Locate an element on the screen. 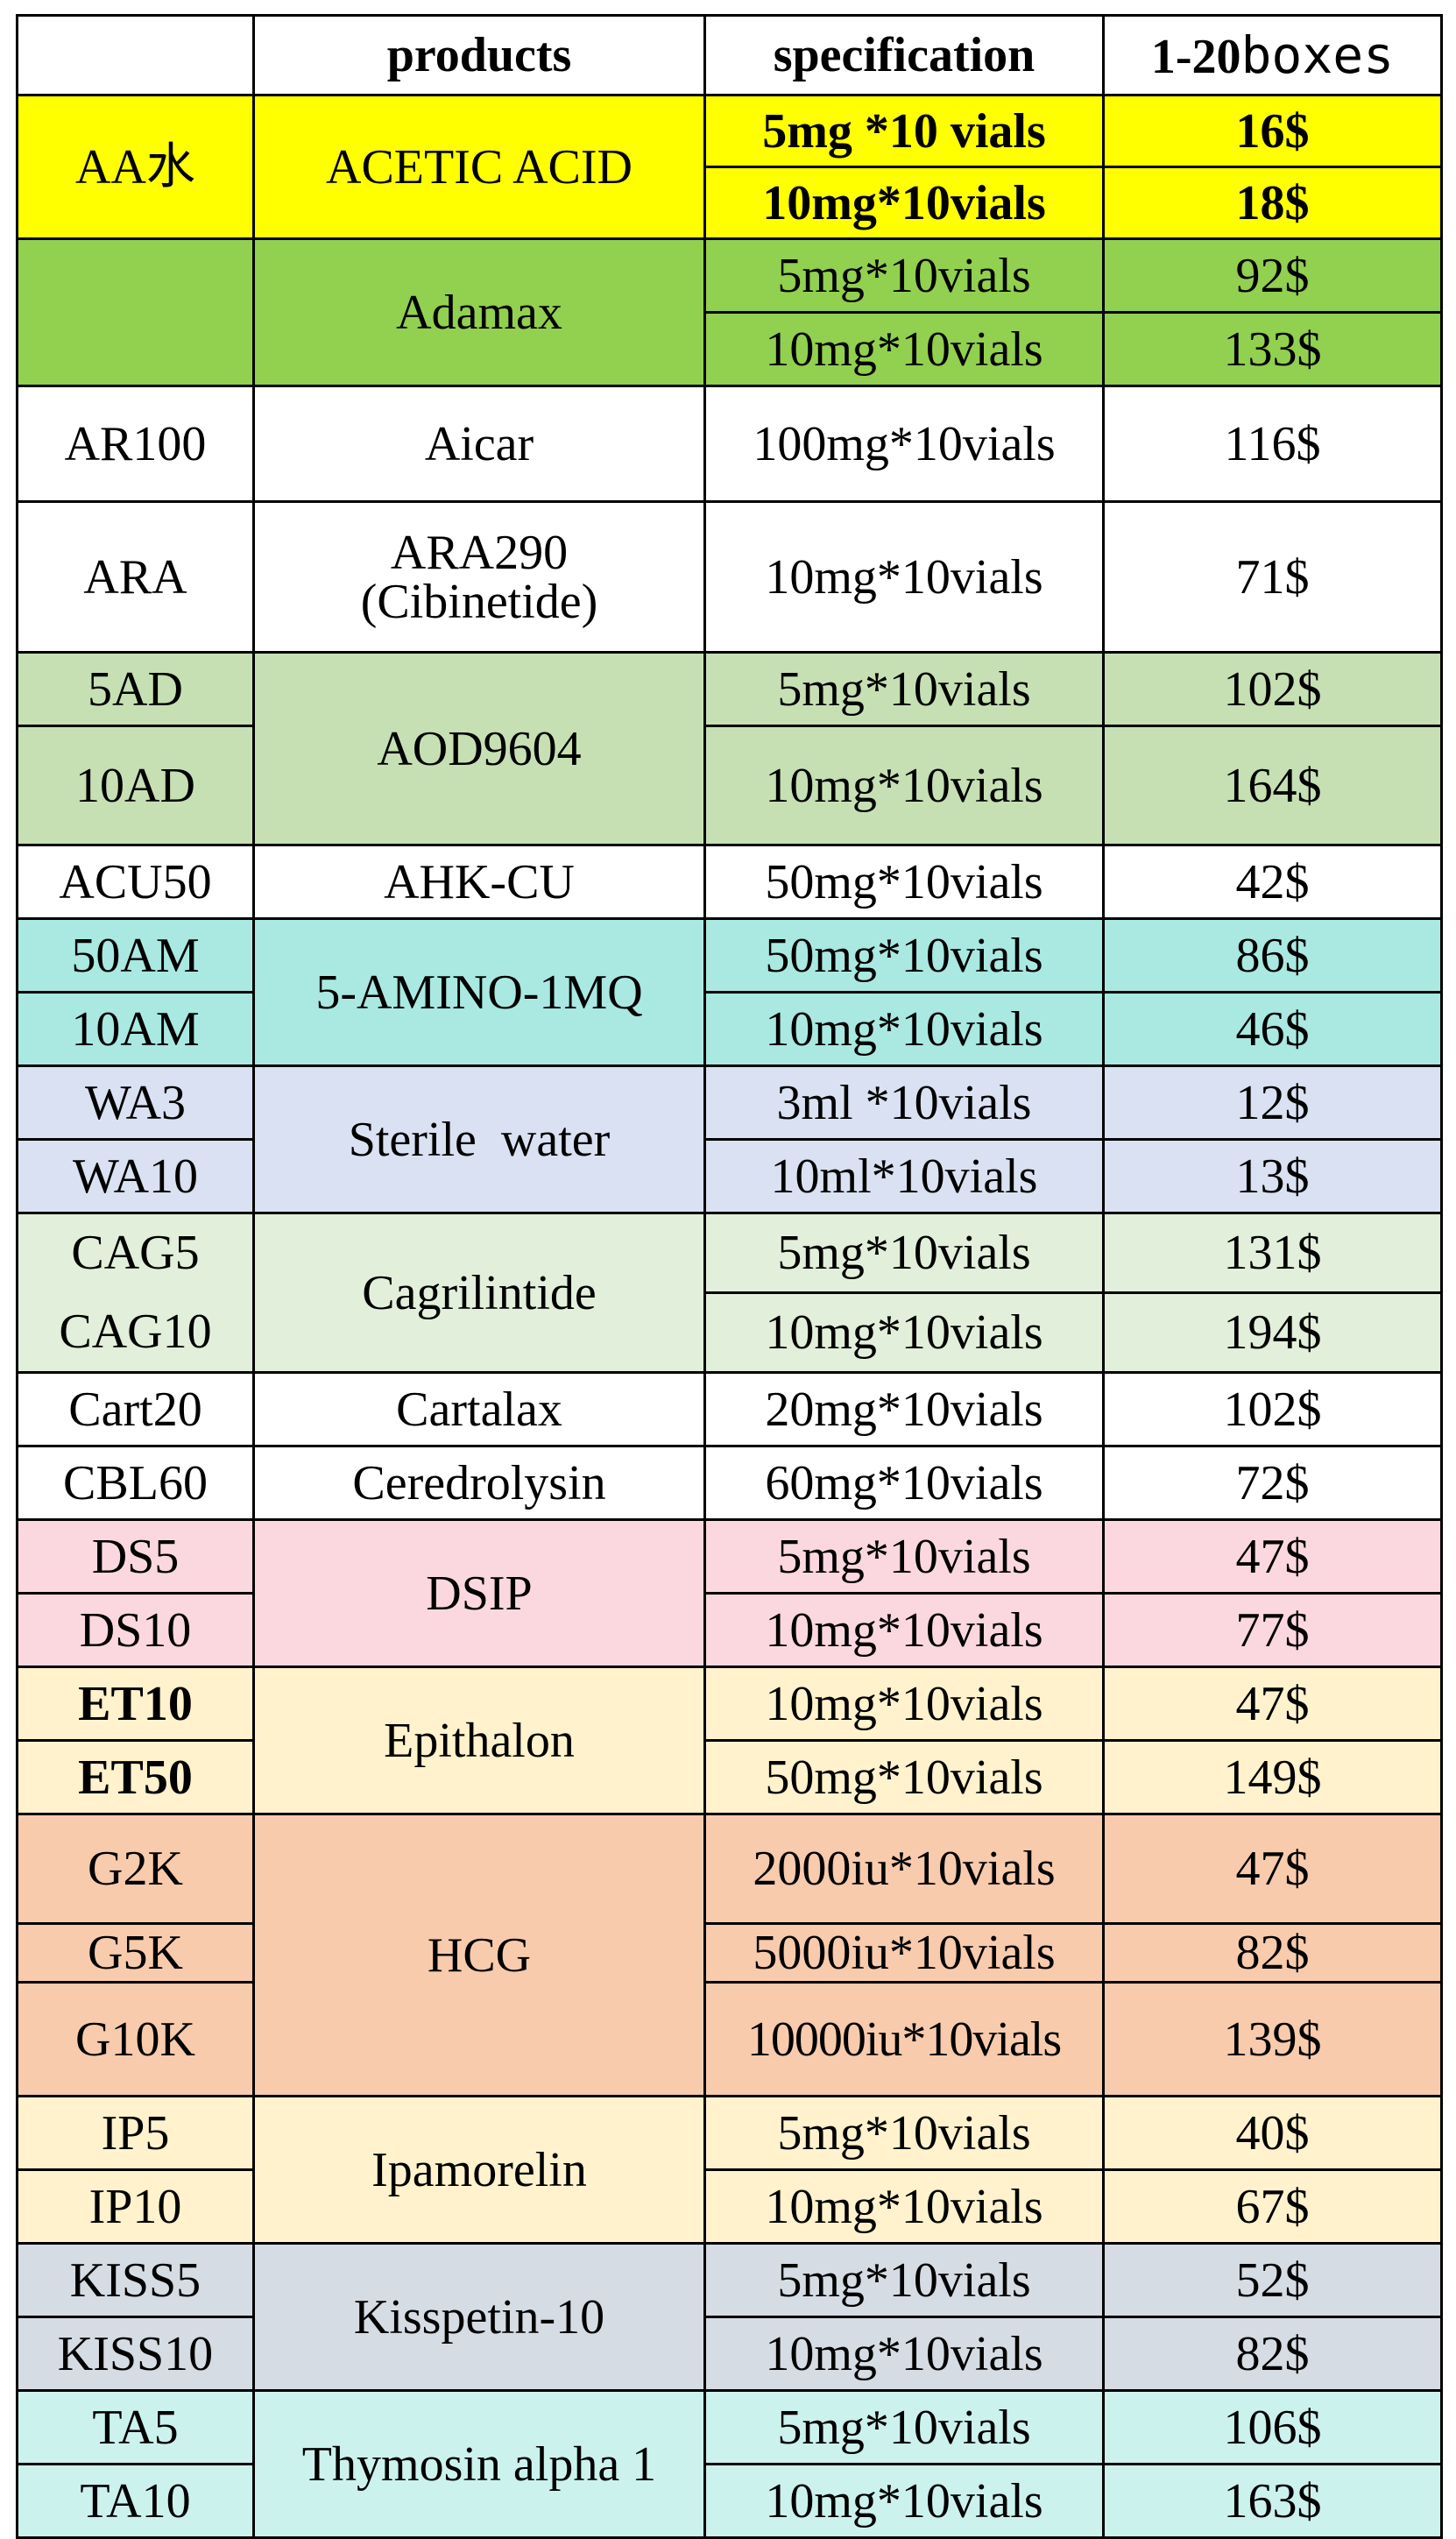 The height and width of the screenshot is (2539, 1456). product-cell: HCG is located at coordinates (479, 1955).